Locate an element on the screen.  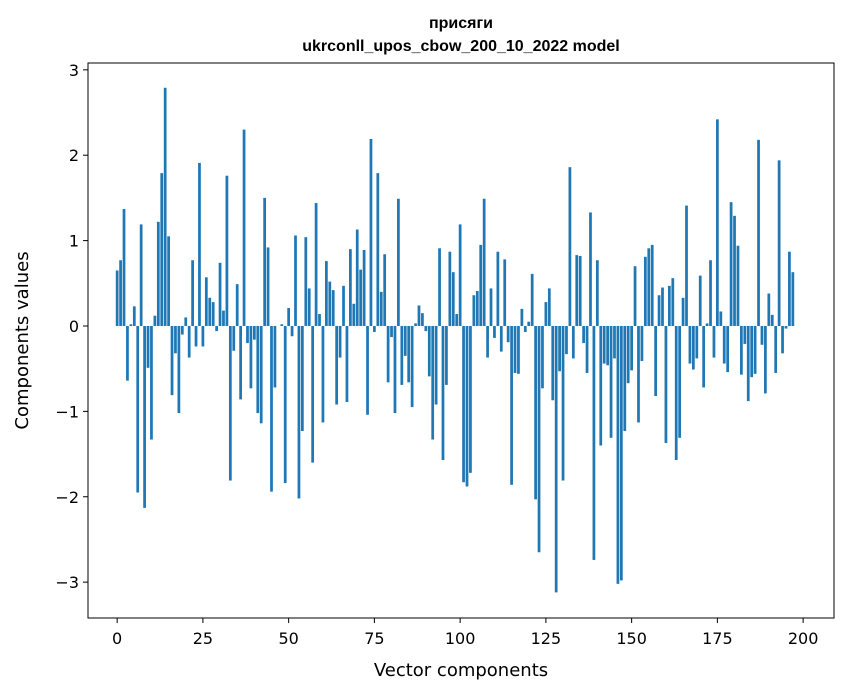
chart-subtitle: ukrconll_upos_cbow_200_10_2022 model is located at coordinates (460, 46).